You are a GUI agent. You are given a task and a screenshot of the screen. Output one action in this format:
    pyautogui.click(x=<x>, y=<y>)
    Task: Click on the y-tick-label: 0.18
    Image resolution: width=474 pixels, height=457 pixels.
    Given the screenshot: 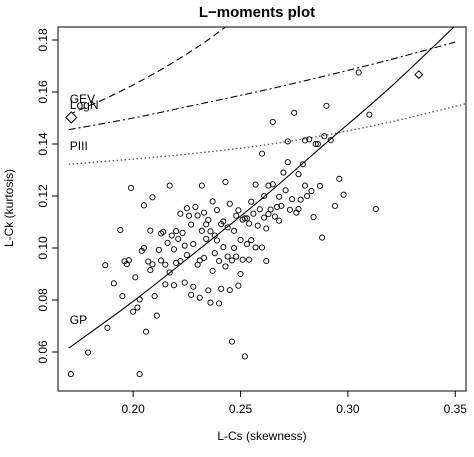 What is the action you would take?
    pyautogui.click(x=43, y=40)
    